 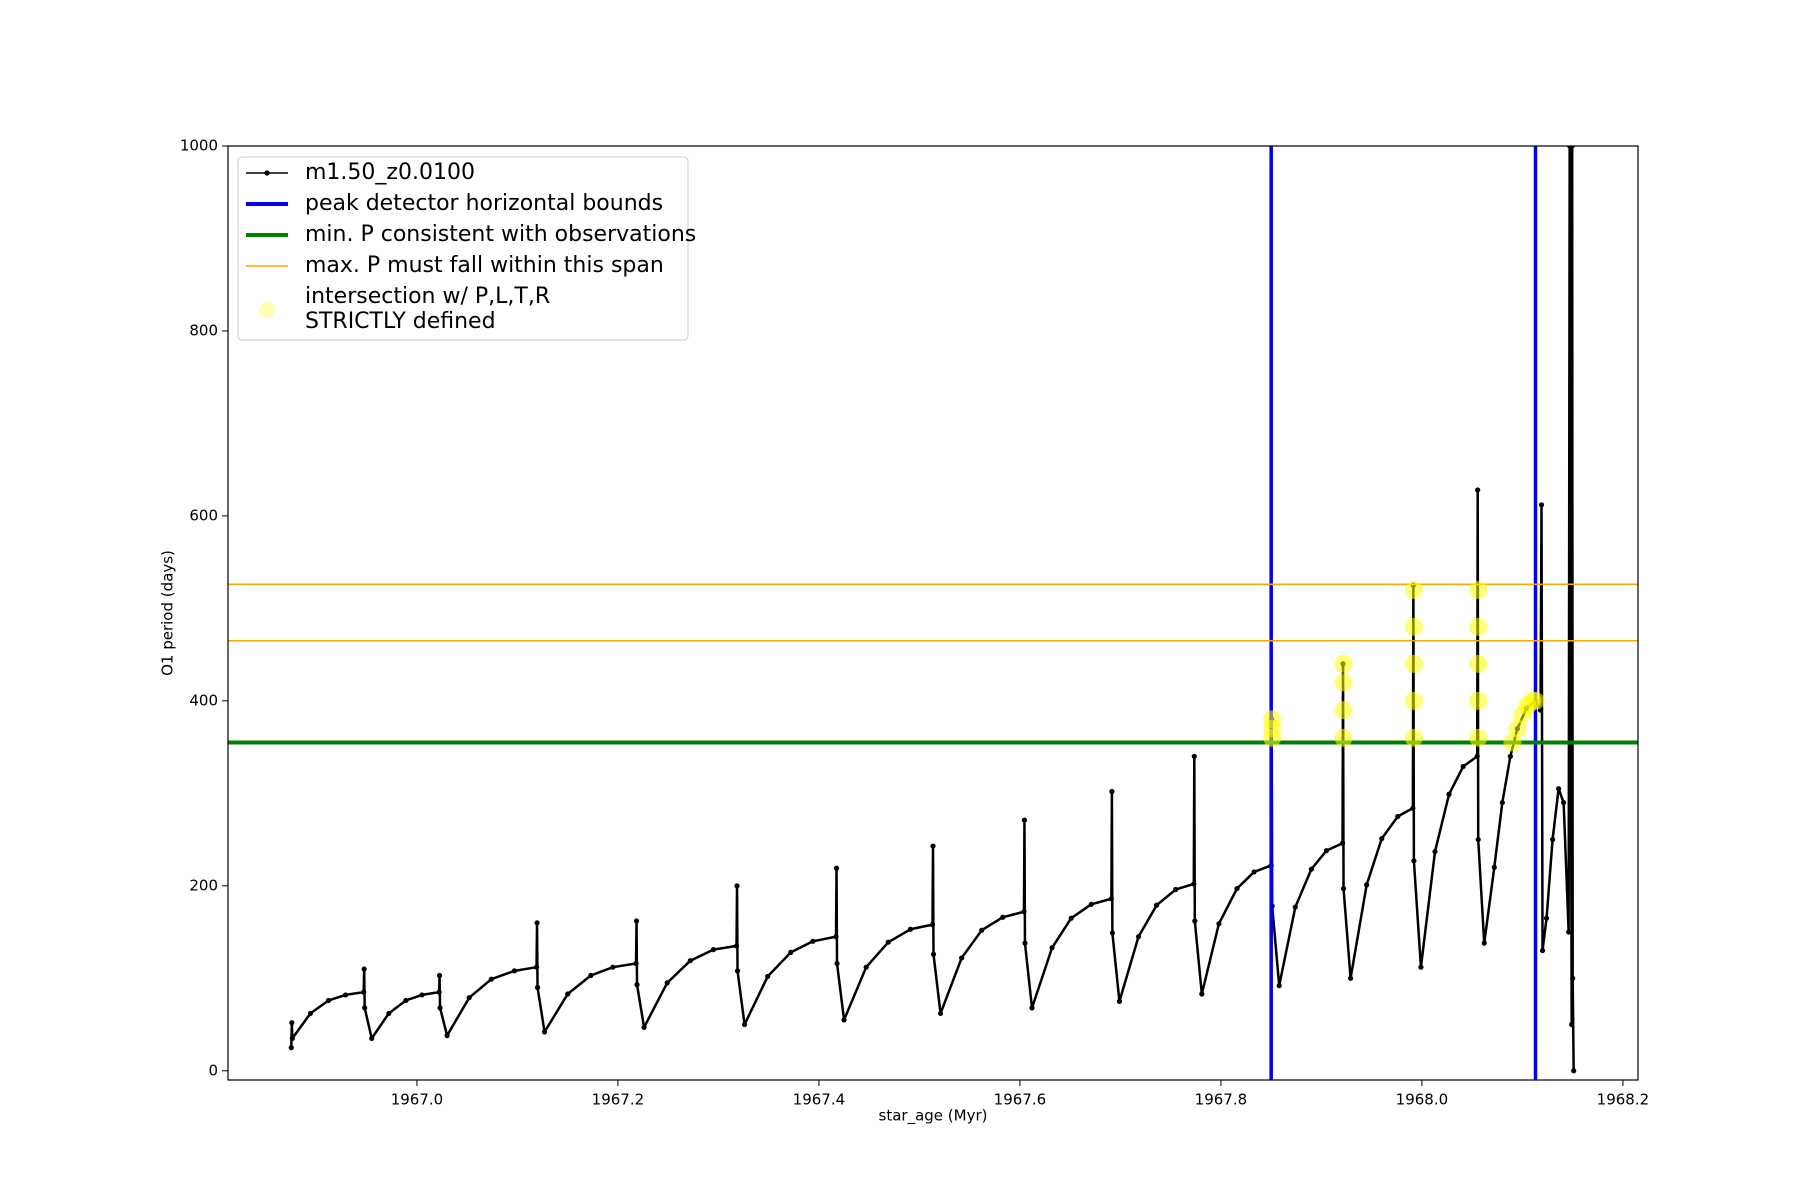 What do you see at coordinates (390, 172) in the screenshot?
I see `legend-label: m1.50_z0.0100` at bounding box center [390, 172].